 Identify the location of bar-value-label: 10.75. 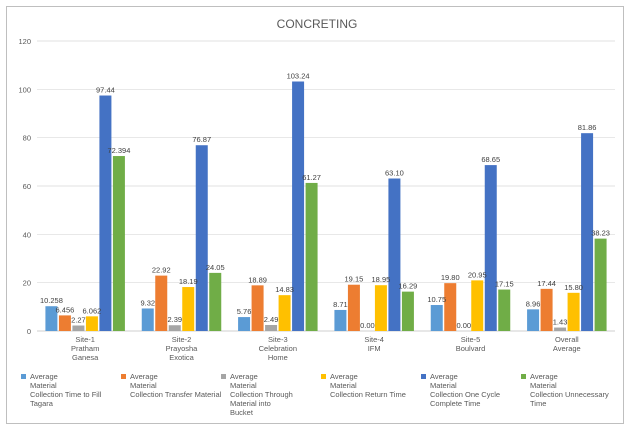
(436, 299).